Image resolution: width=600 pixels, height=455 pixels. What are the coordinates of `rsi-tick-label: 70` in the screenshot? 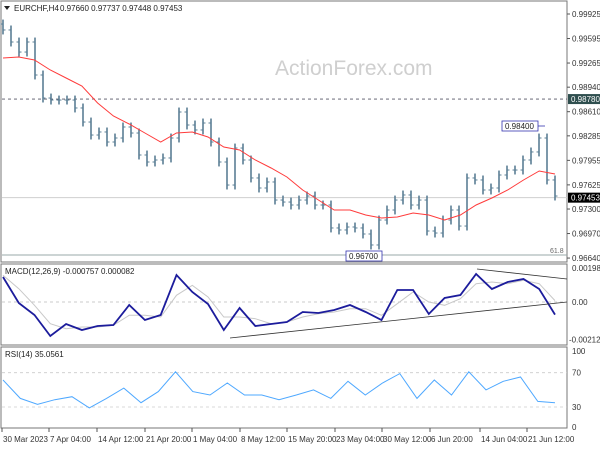 It's located at (576, 373).